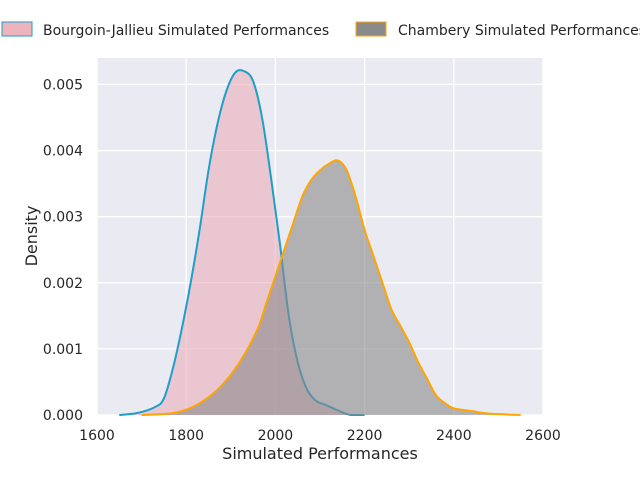  Describe the element at coordinates (365, 436) in the screenshot. I see `x-tick-label: 2200` at that location.